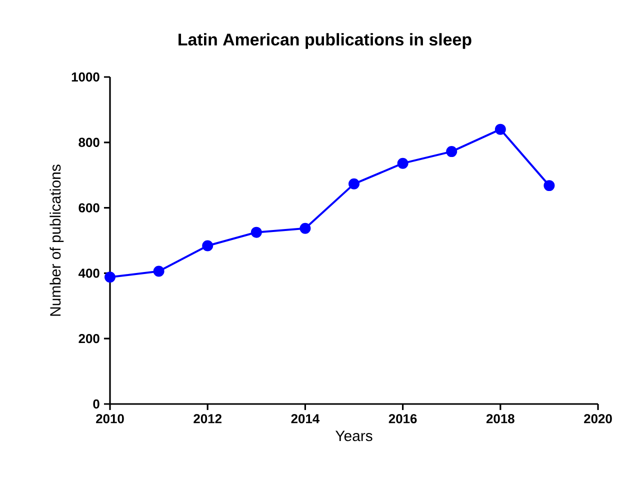 The width and height of the screenshot is (624, 481). Describe the element at coordinates (89, 207) in the screenshot. I see `y-tick-label: 600` at that location.